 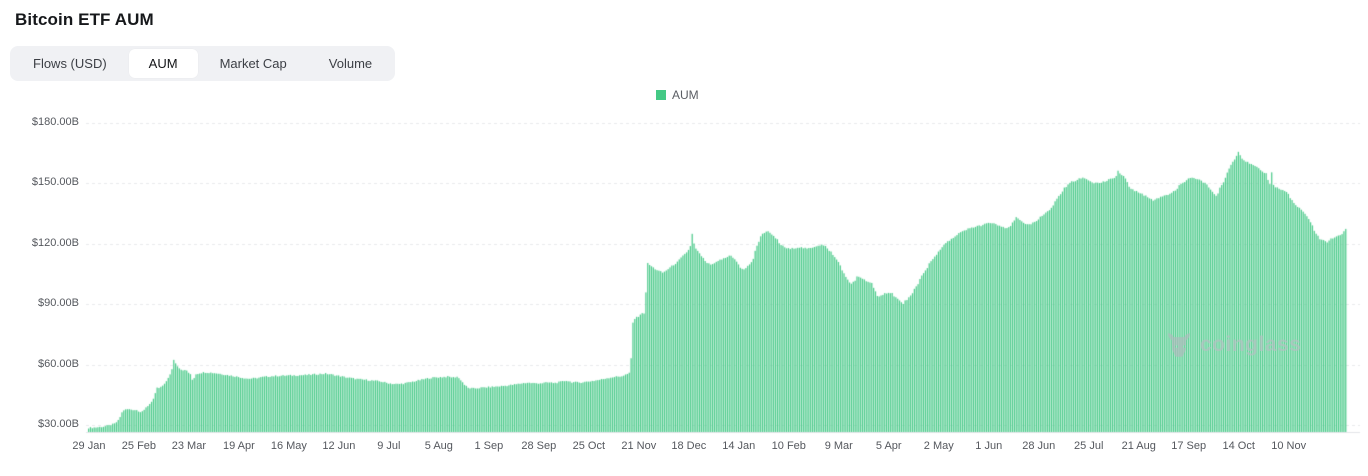 What do you see at coordinates (838, 446) in the screenshot?
I see `x-tick-label: 9 Mar` at bounding box center [838, 446].